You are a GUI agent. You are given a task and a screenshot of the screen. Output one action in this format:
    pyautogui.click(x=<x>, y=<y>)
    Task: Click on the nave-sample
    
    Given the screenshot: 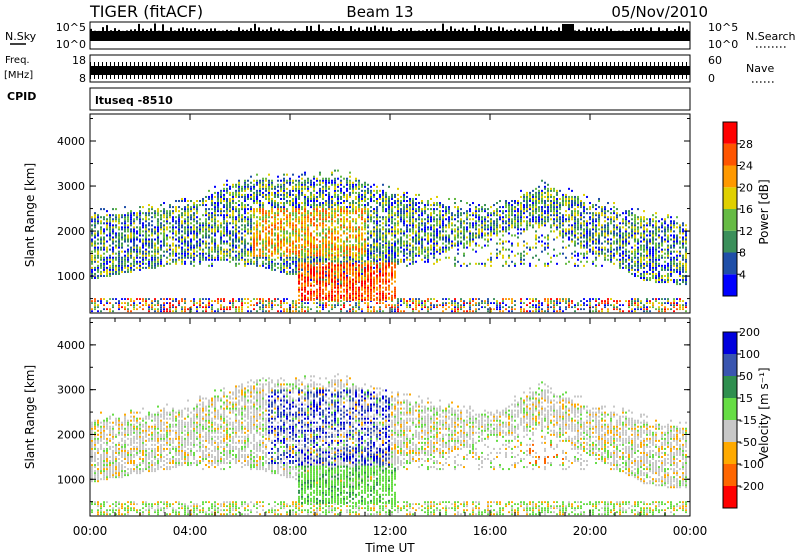 What is the action you would take?
    pyautogui.click(x=290, y=70)
    